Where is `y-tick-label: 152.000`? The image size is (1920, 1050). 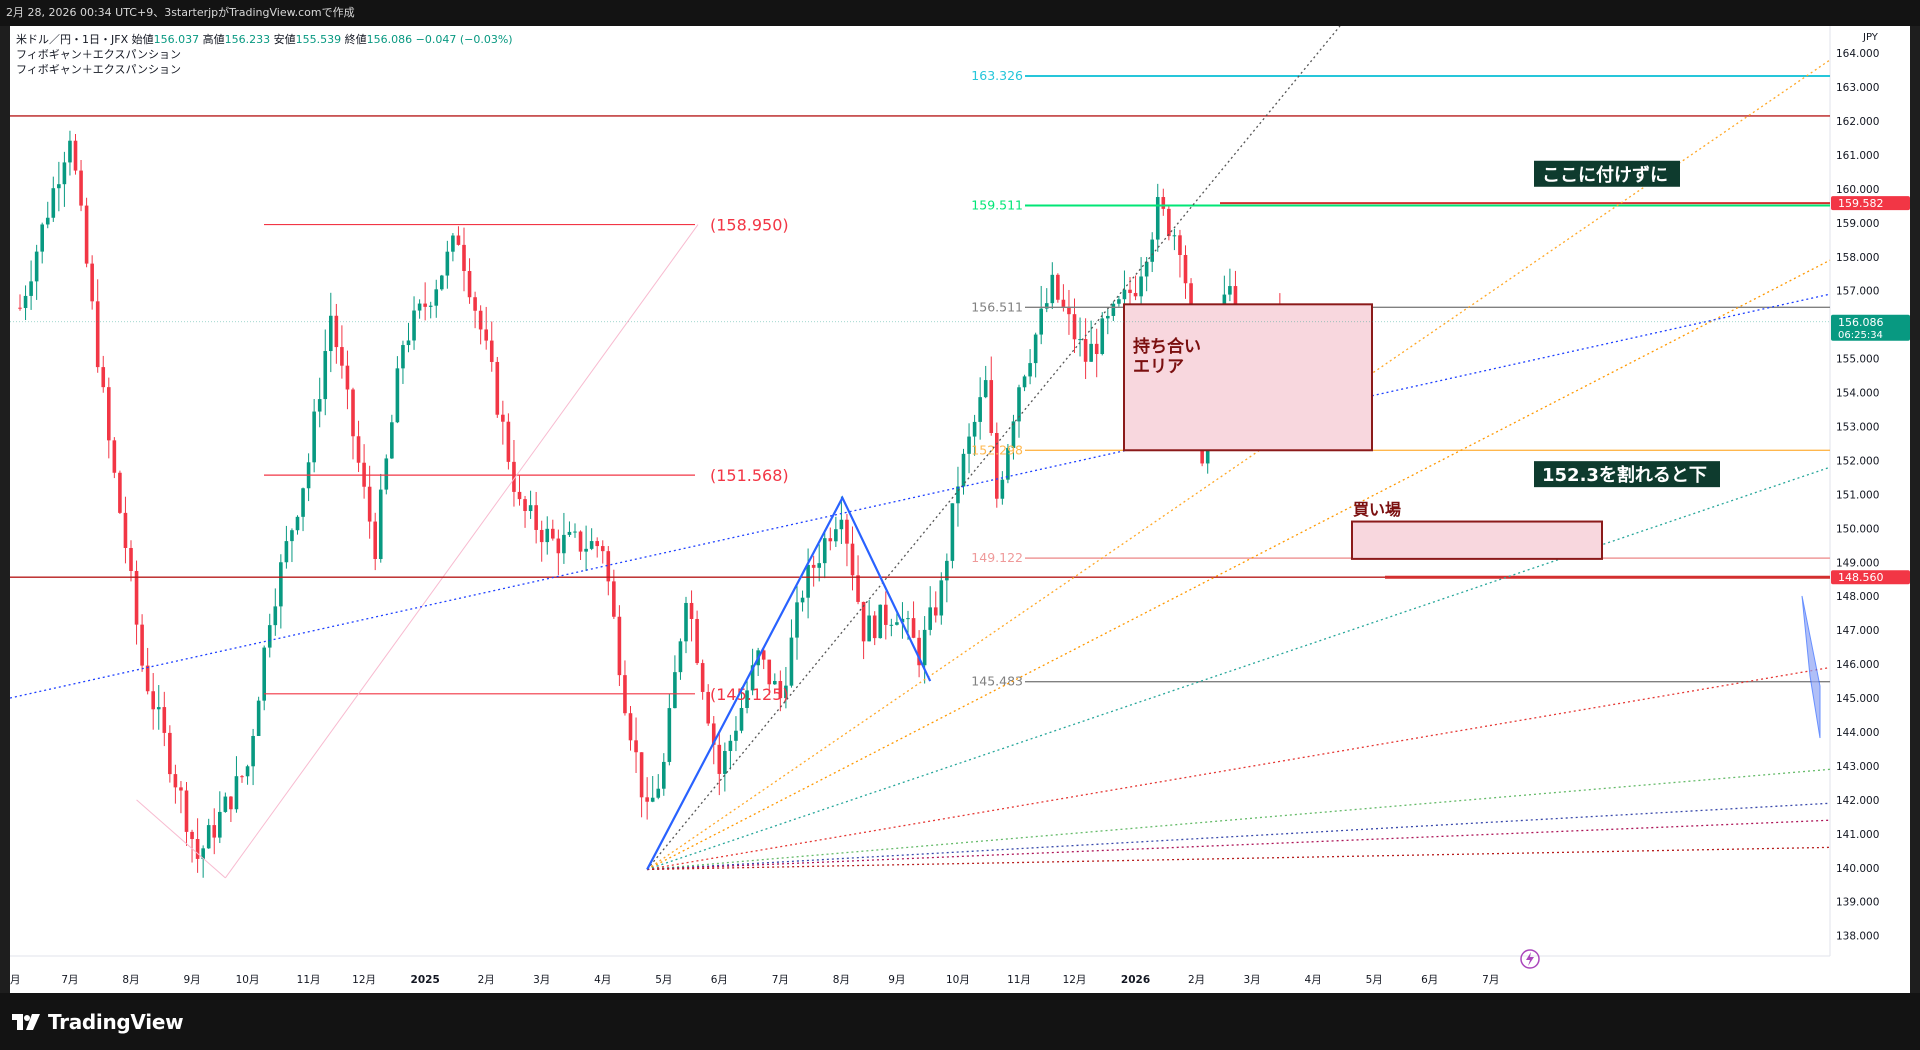
y-tick-label: 152.000 is located at coordinates (1857, 461).